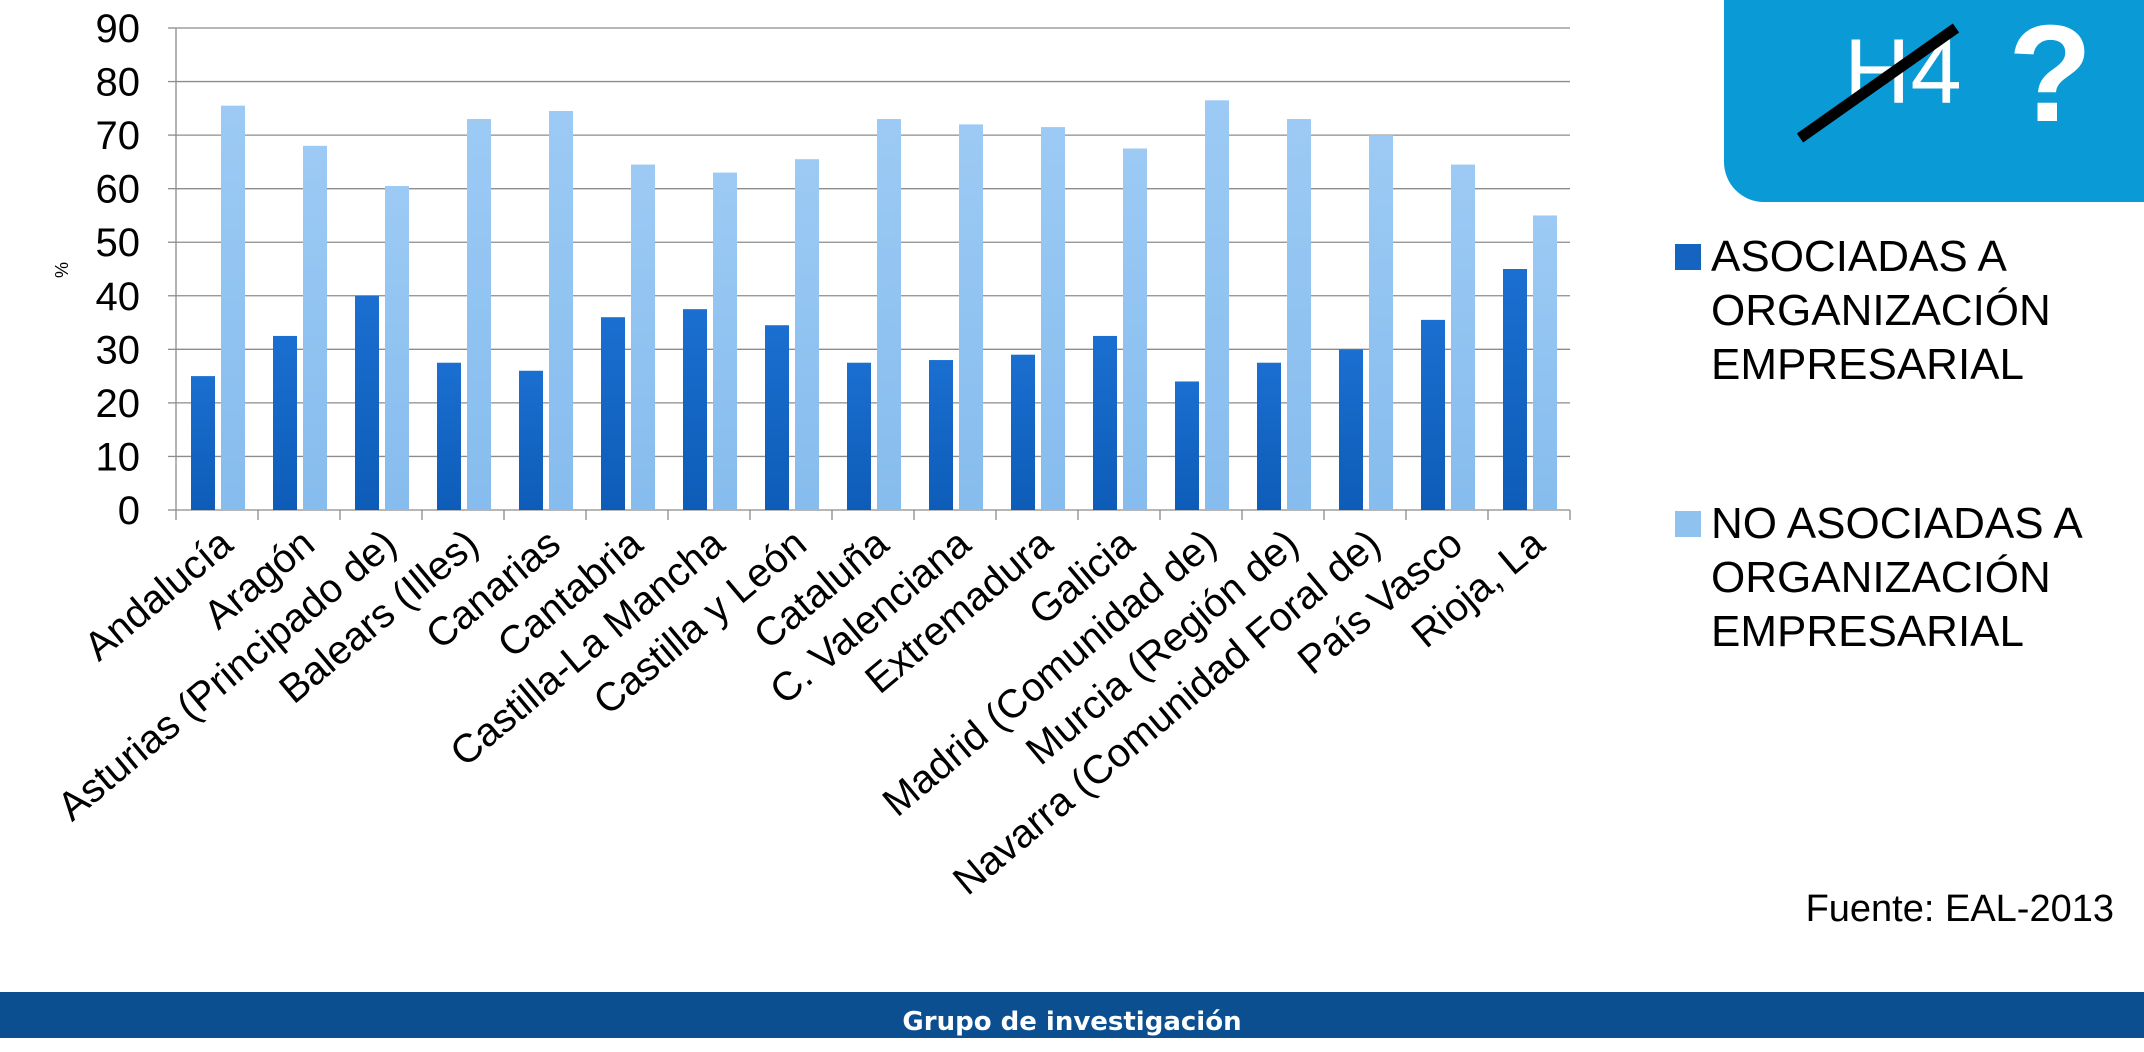 Image resolution: width=2144 pixels, height=1052 pixels. What do you see at coordinates (1959, 909) in the screenshot?
I see `source-note: Fuente: EAL-2013` at bounding box center [1959, 909].